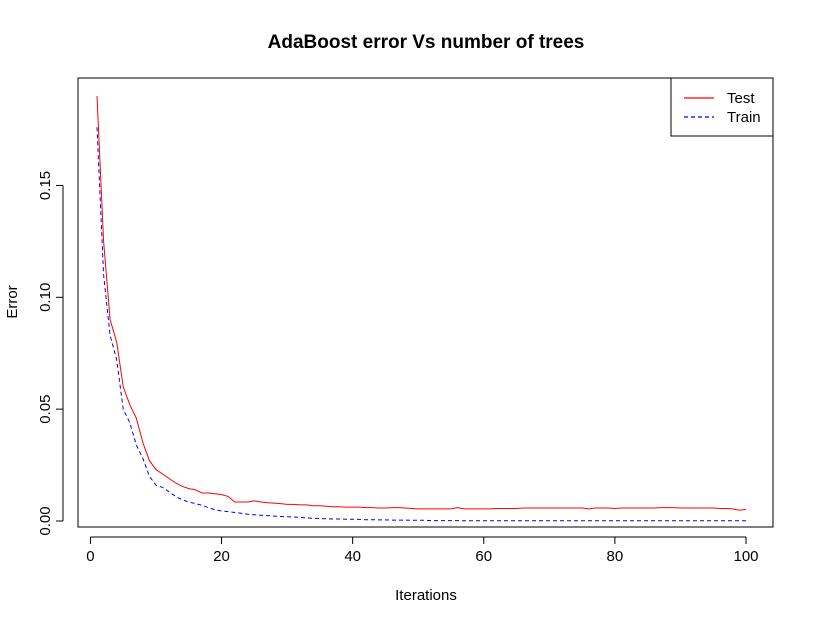 Image resolution: width=813 pixels, height=625 pixels. I want to click on x-tick-label: 0, so click(90, 556).